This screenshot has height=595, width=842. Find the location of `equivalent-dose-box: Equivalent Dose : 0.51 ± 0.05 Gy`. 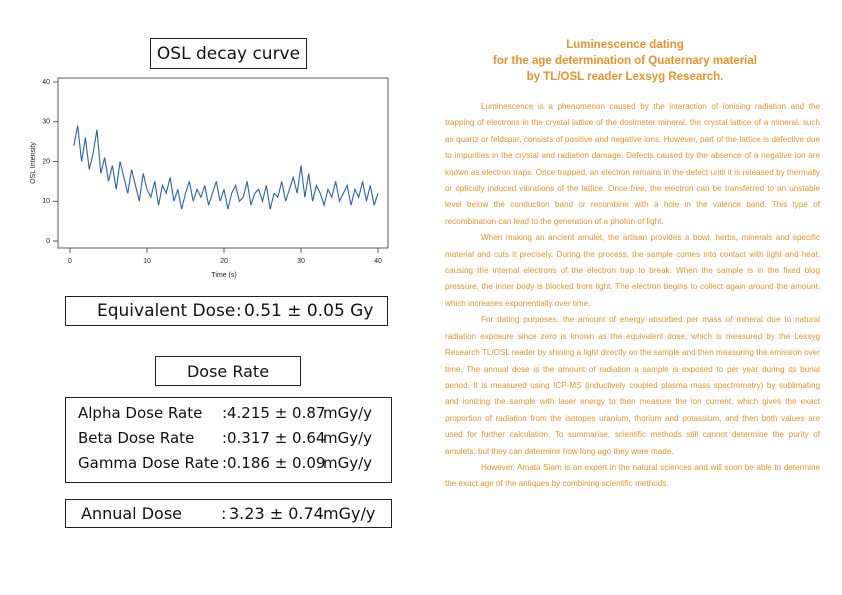

equivalent-dose-box: Equivalent Dose : 0.51 ± 0.05 Gy is located at coordinates (226, 311).